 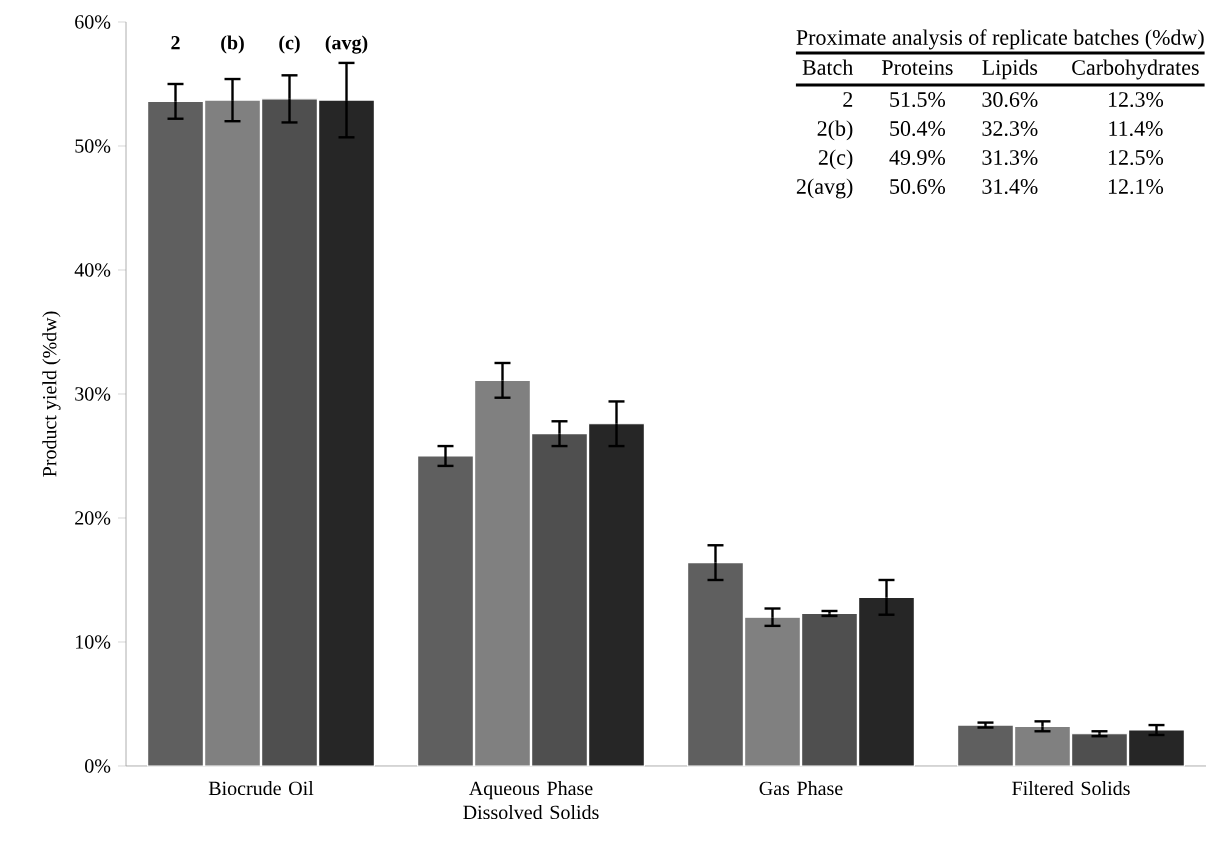 What do you see at coordinates (261, 788) in the screenshot?
I see `x-tick-label: Biocrude Oil` at bounding box center [261, 788].